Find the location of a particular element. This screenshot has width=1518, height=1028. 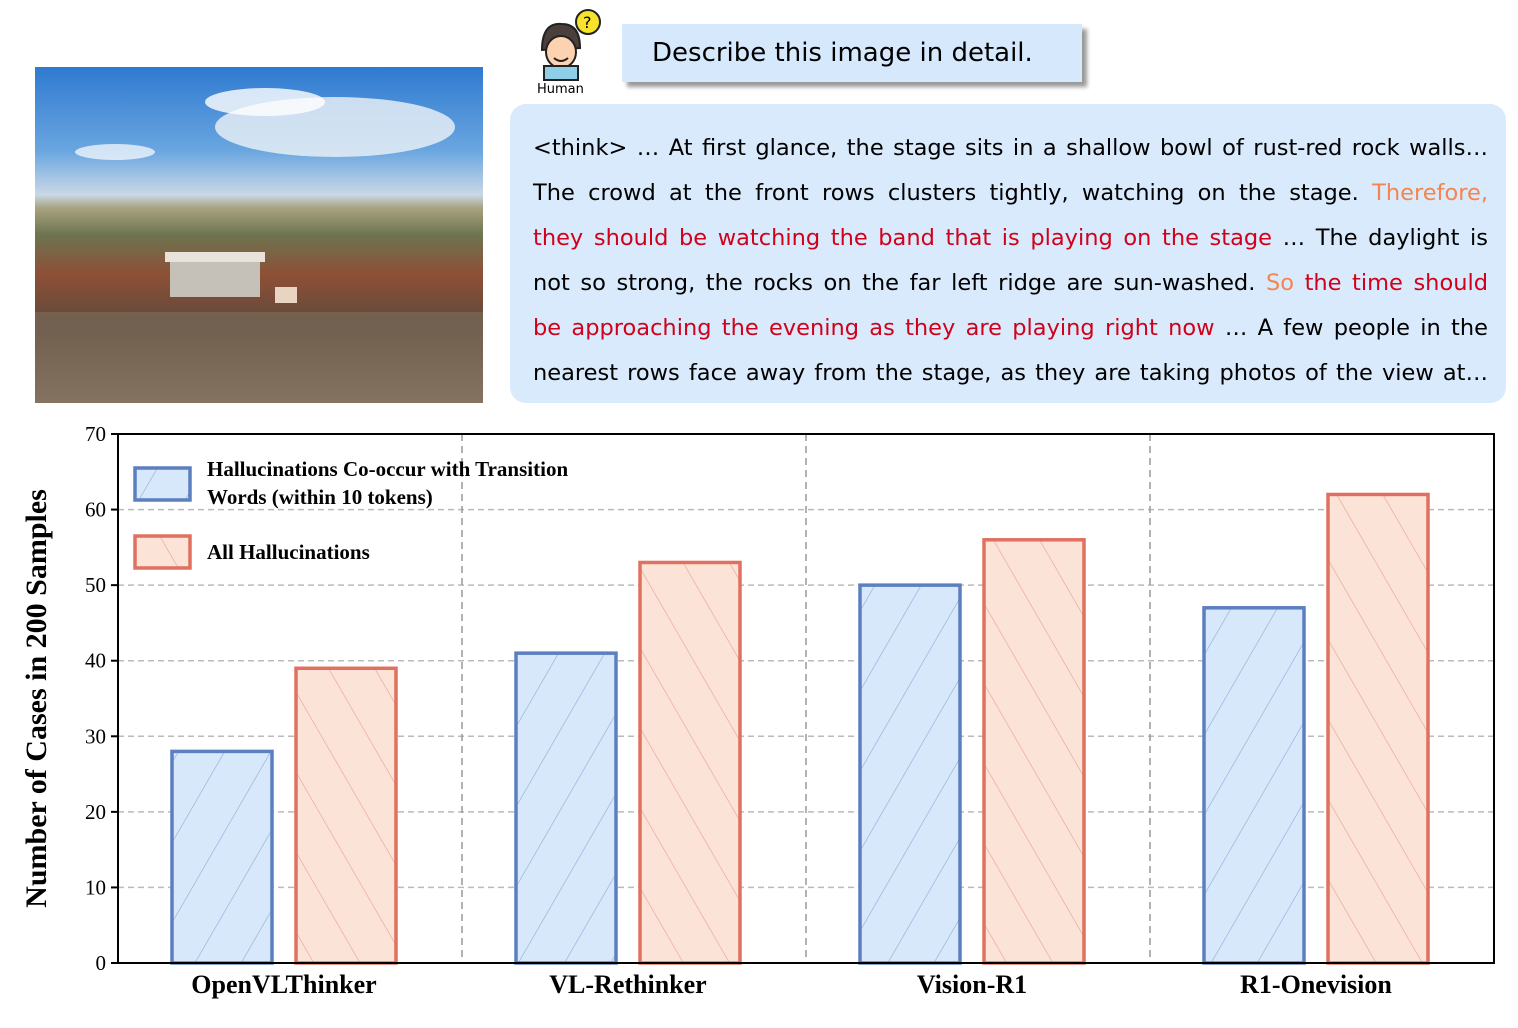

y-axis-label: Number of Cases in 200 Samples is located at coordinates (36, 698).